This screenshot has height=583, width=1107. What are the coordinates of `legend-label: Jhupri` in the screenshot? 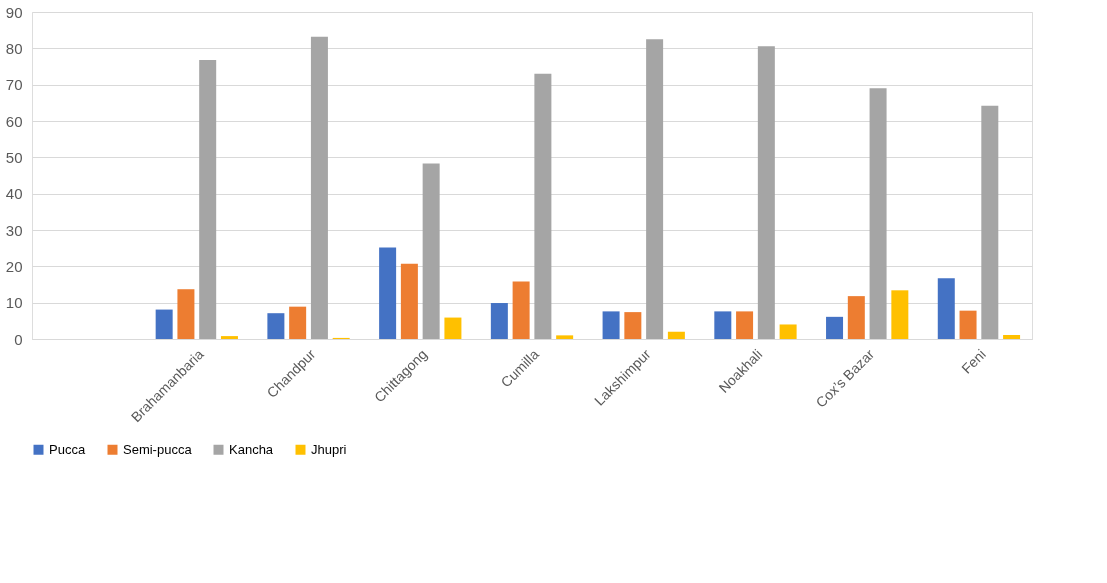 It's located at (329, 449).